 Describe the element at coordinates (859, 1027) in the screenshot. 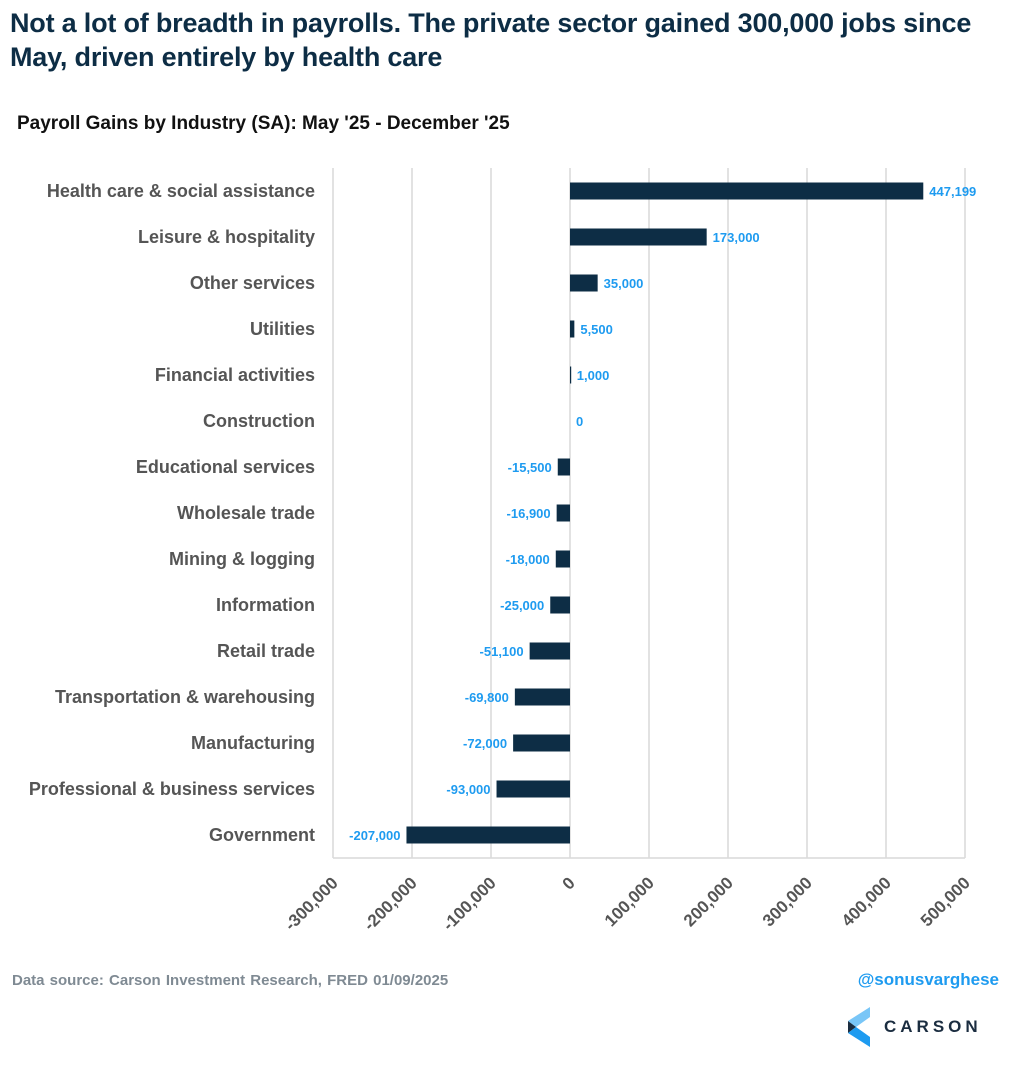

I see `carson-chevron-icon` at that location.